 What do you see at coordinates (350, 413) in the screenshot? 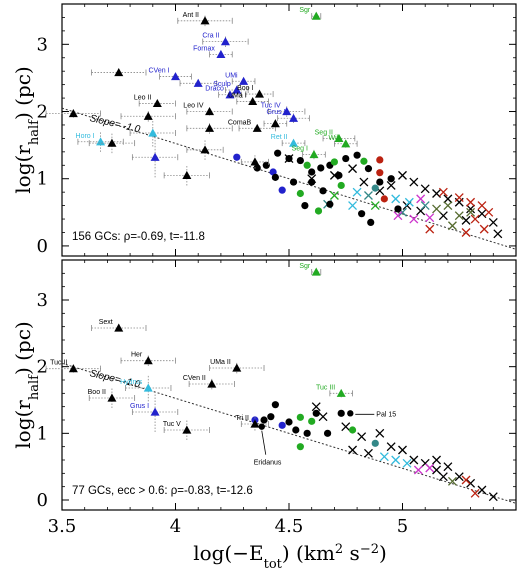
I see `callout-marker` at bounding box center [350, 413].